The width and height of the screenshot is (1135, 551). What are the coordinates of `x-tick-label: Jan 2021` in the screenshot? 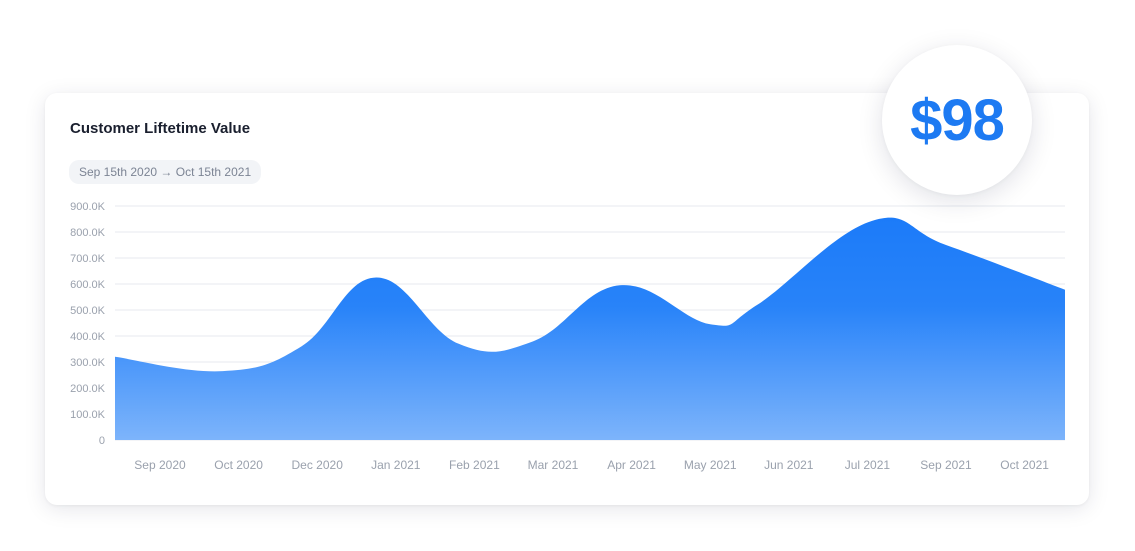 It's located at (396, 465).